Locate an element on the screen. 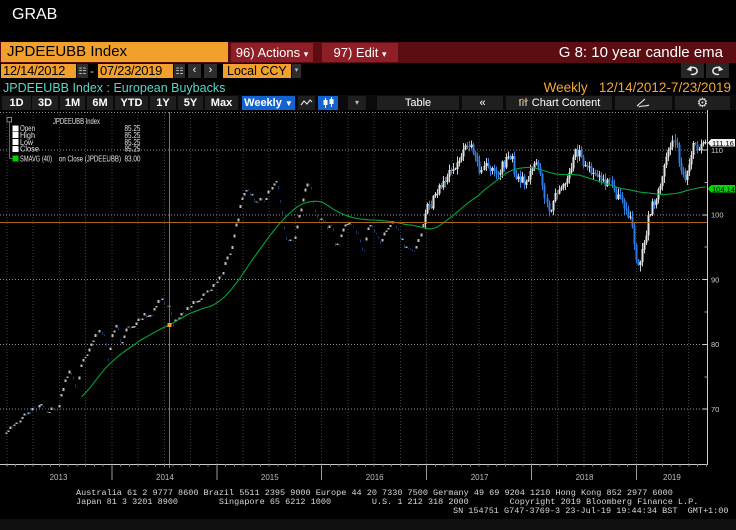  svg-text: on Close (JPDEEUBB) is located at coordinates (90, 158).